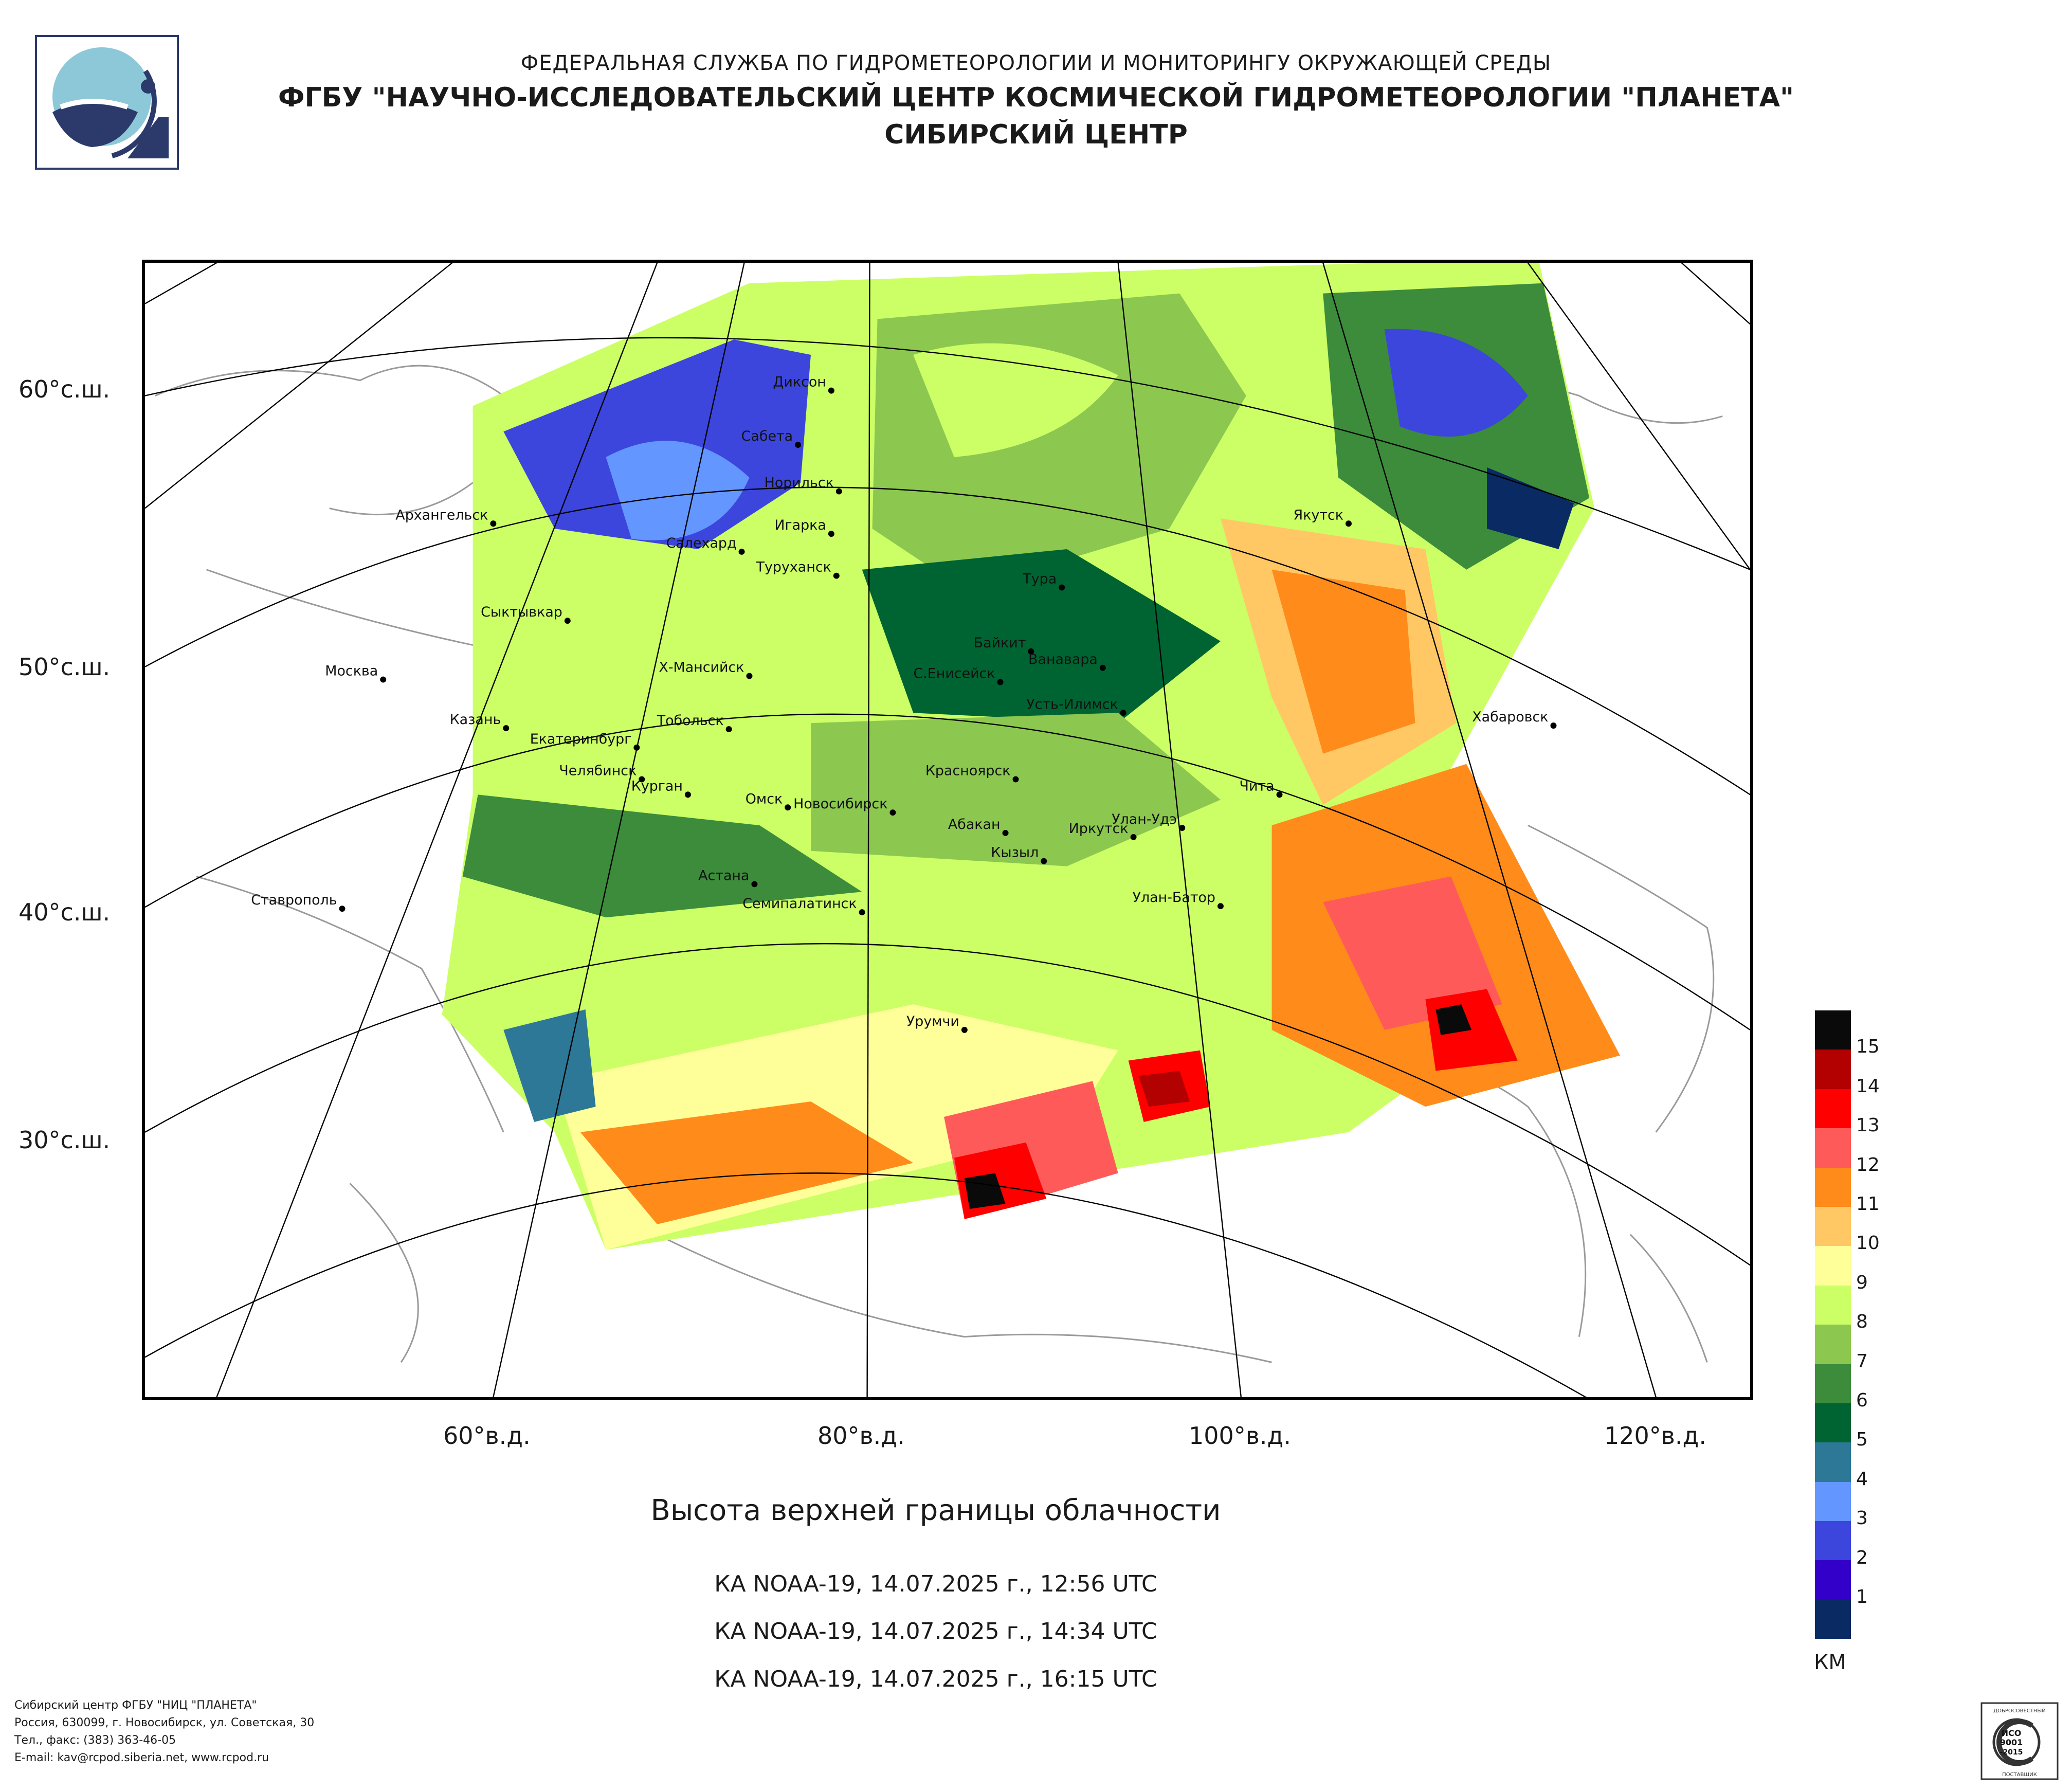 The image size is (2072, 1791). Describe the element at coordinates (1318, 515) in the screenshot. I see `city-label: Якутск` at that location.